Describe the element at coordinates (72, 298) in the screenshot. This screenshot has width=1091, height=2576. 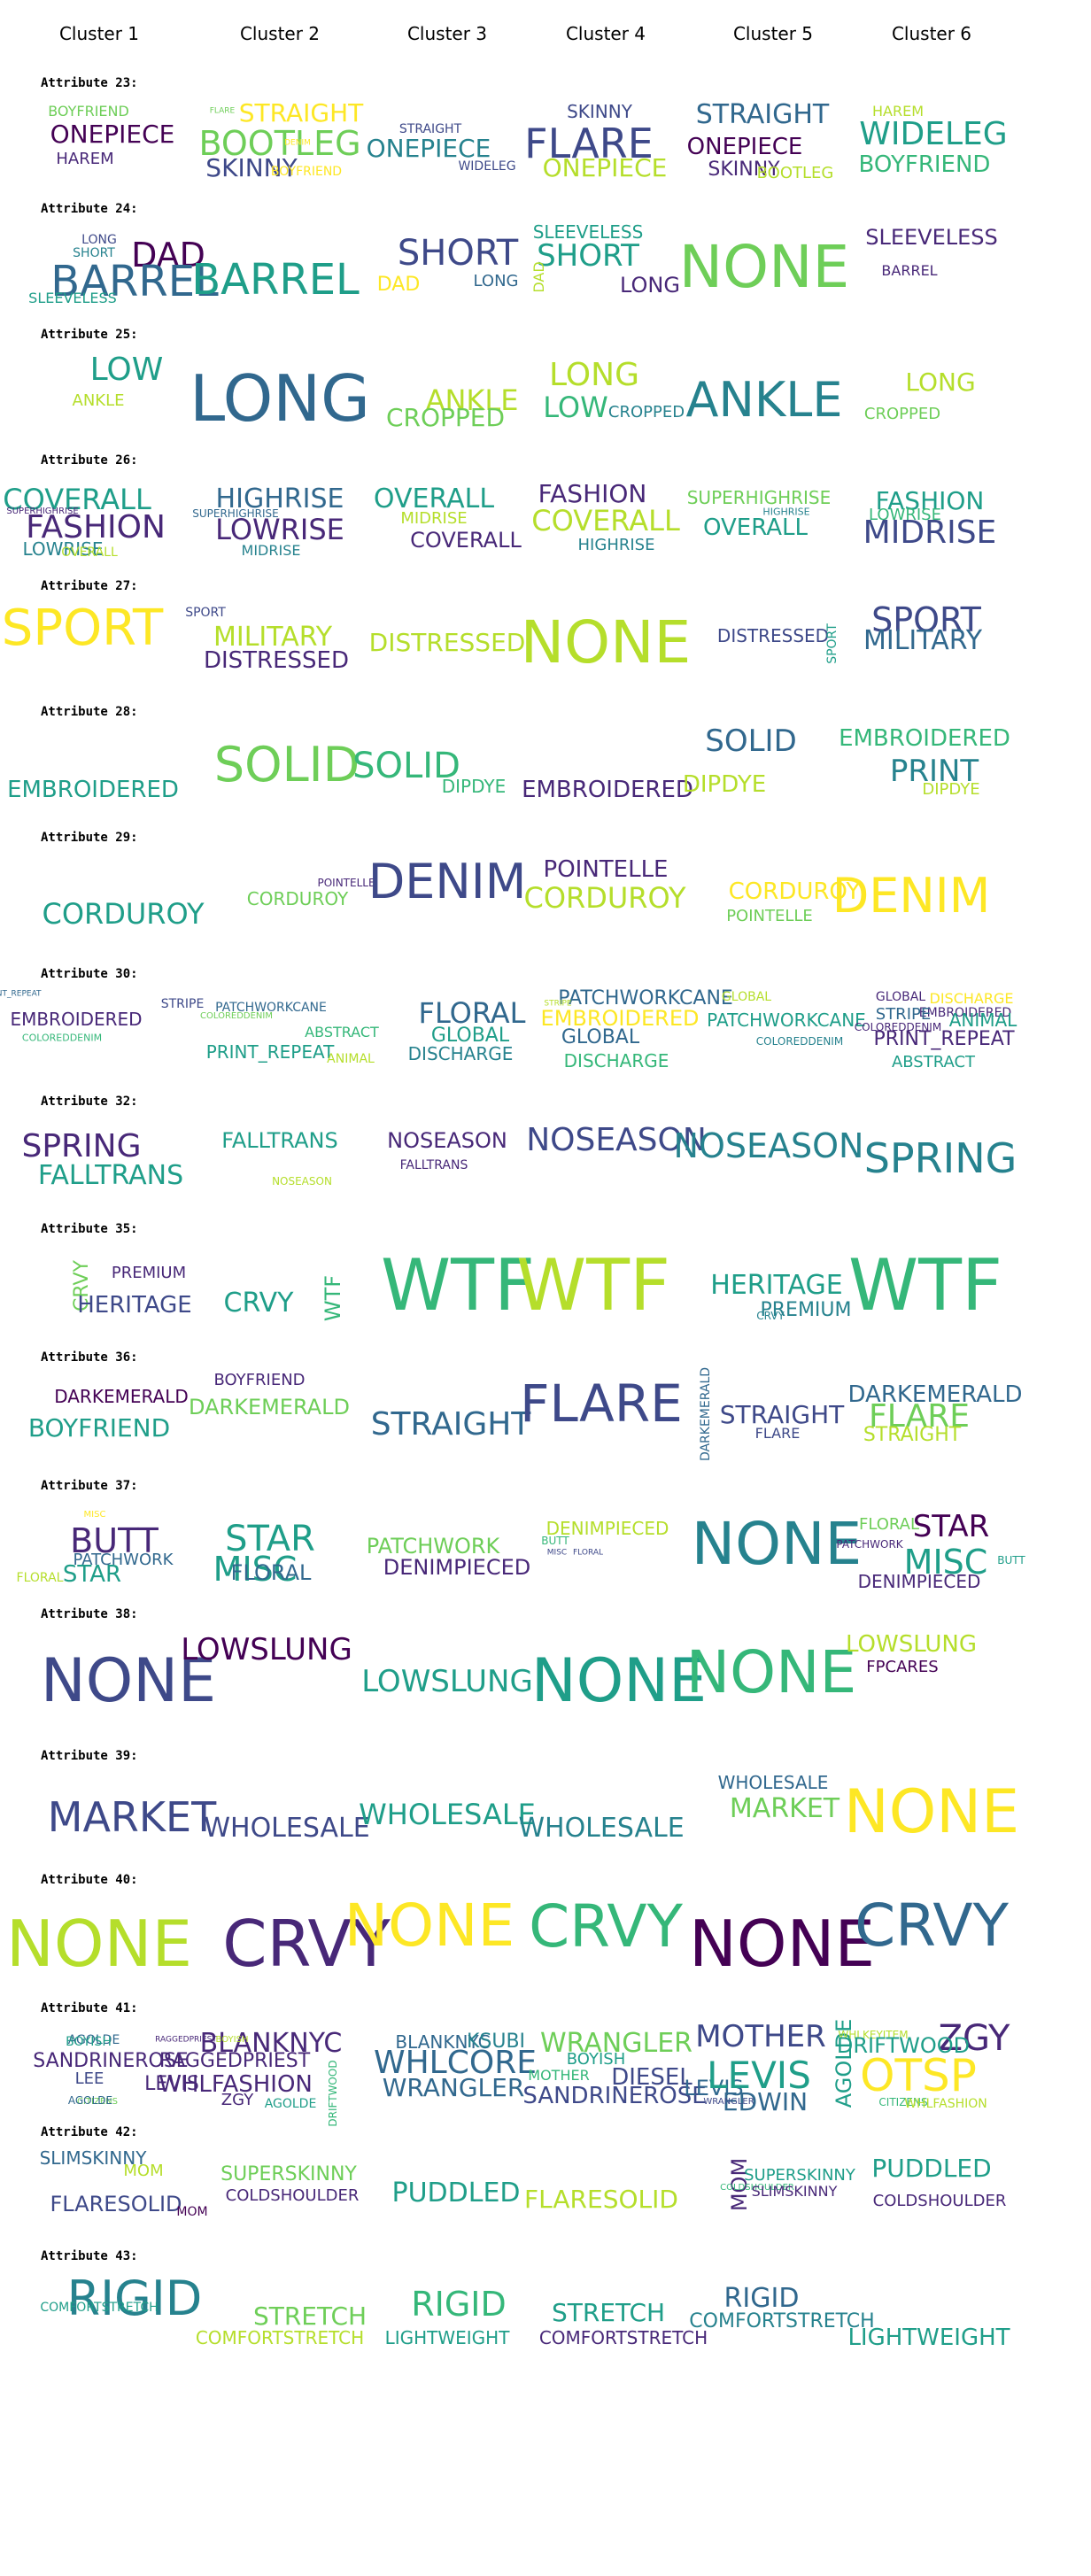
I see `cloud-word: SLEEVELESS` at that location.